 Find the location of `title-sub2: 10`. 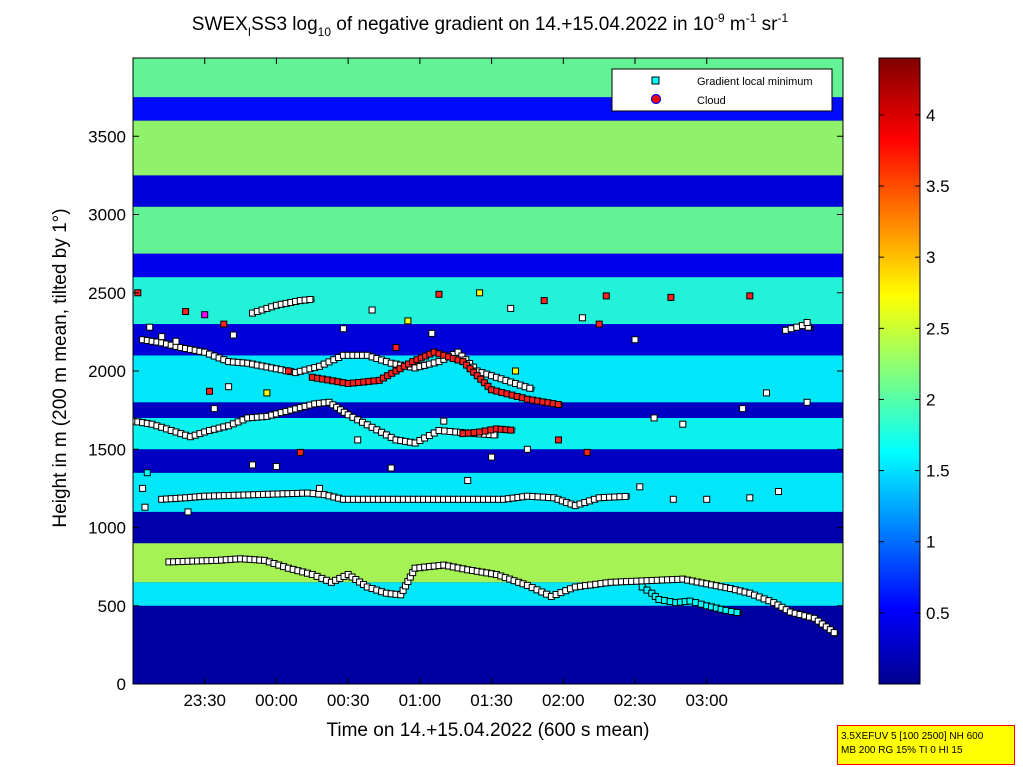

title-sub2: 10 is located at coordinates (325, 32).